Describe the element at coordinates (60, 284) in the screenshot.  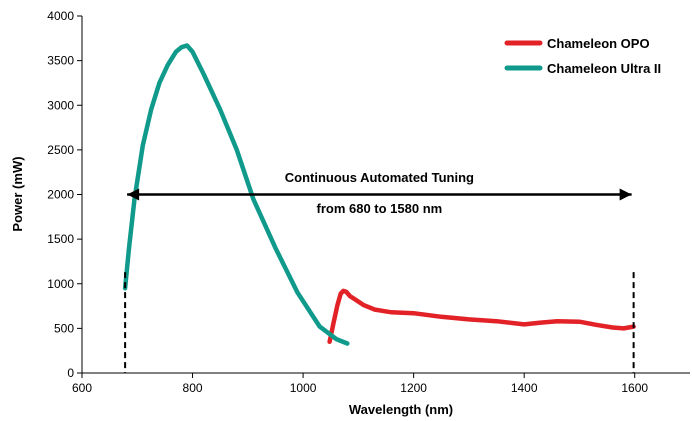
I see `y-tick-label: 1000` at that location.